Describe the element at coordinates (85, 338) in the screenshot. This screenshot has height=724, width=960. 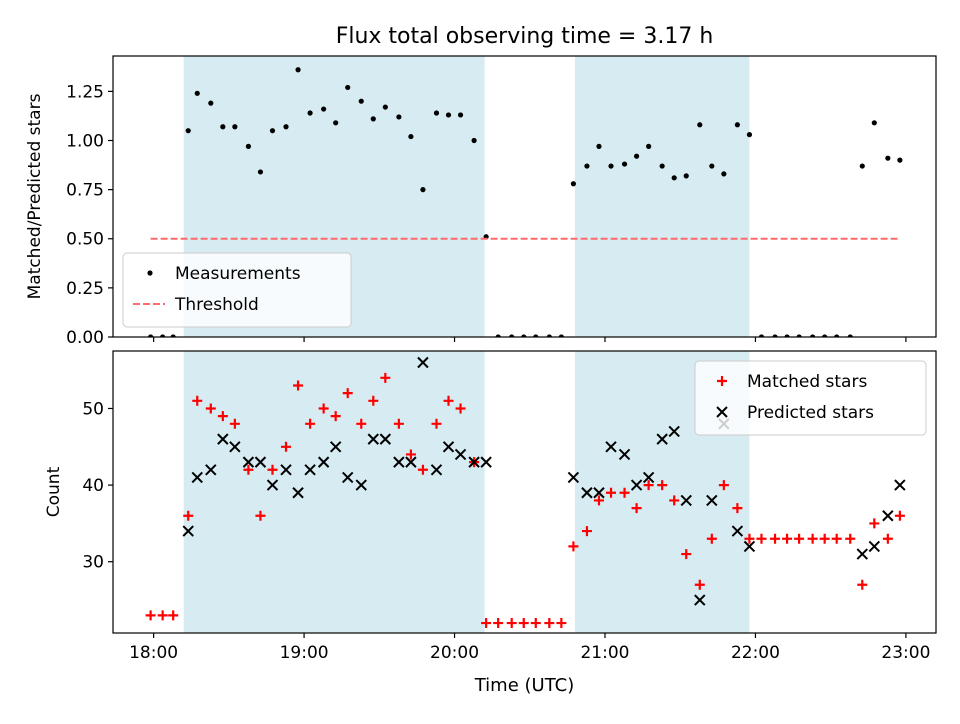
I see `y-tick-label: 0.00` at that location.